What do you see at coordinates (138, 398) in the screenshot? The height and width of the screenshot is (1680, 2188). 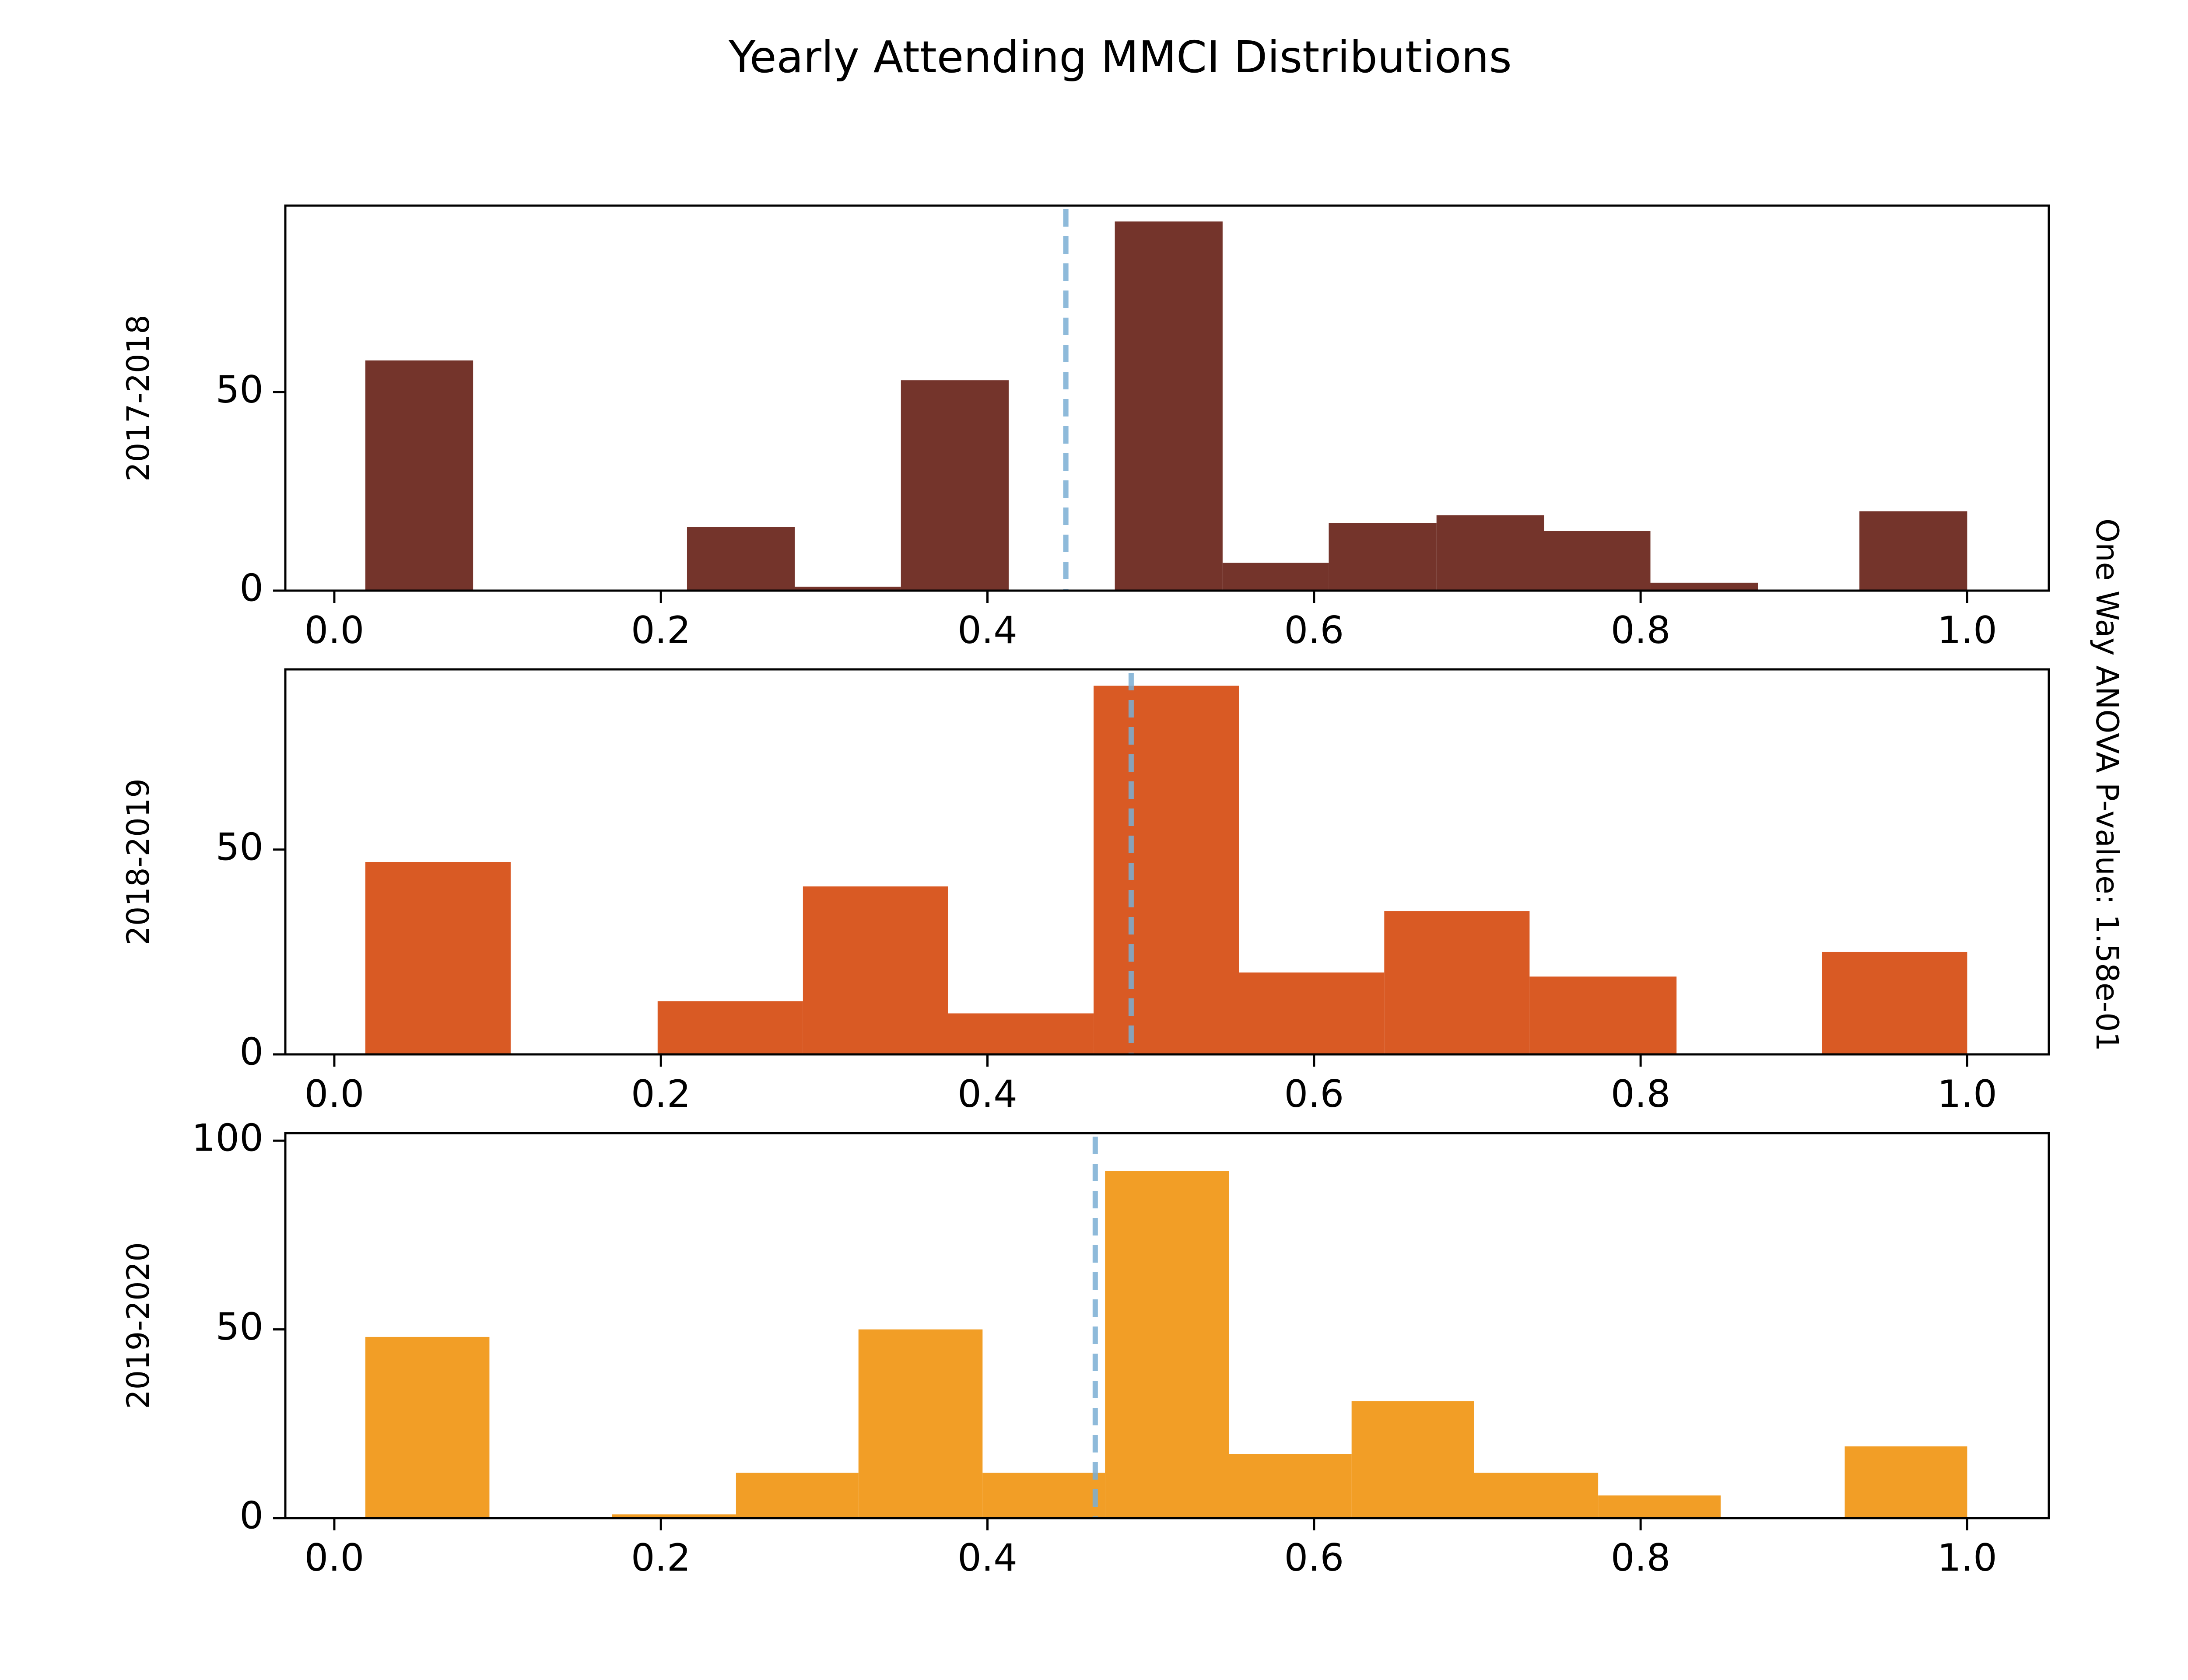 I see `y-axis-label: 2017-2018` at bounding box center [138, 398].